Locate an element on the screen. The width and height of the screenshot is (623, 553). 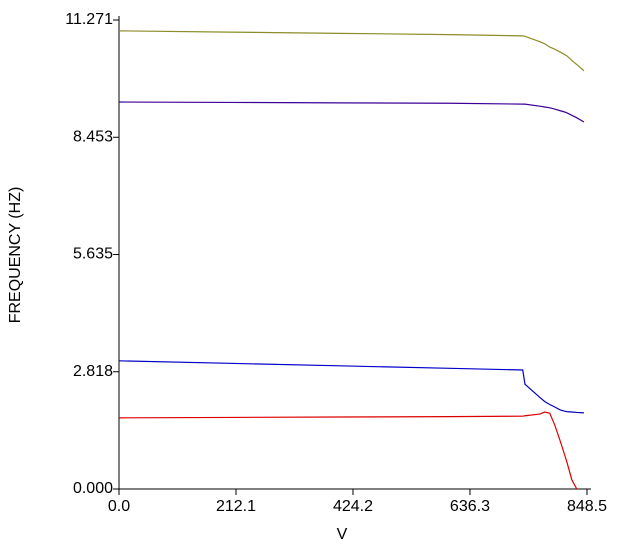
x-axis-label: V is located at coordinates (342, 534).